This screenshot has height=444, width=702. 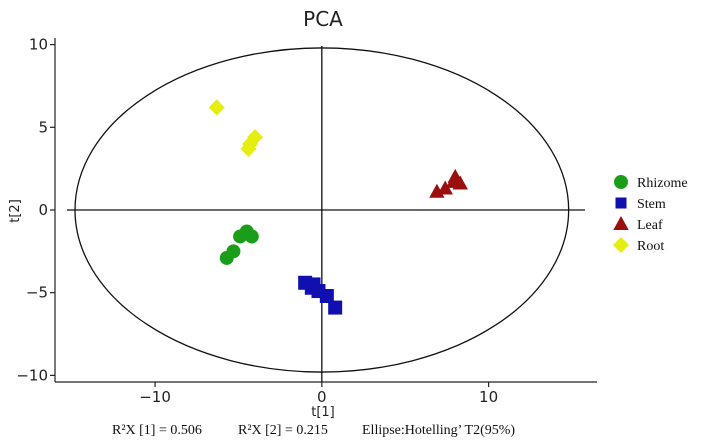 I want to click on chart-title: PCA, so click(x=323, y=19).